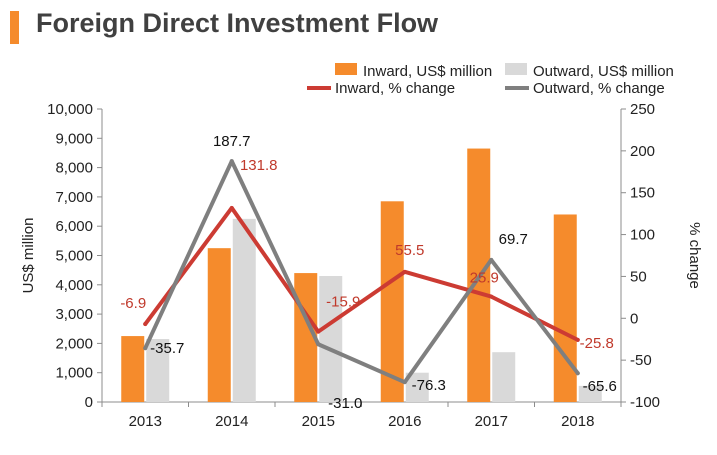 The image size is (717, 455). I want to click on y-left-tick-label: 5,000, so click(74, 256).